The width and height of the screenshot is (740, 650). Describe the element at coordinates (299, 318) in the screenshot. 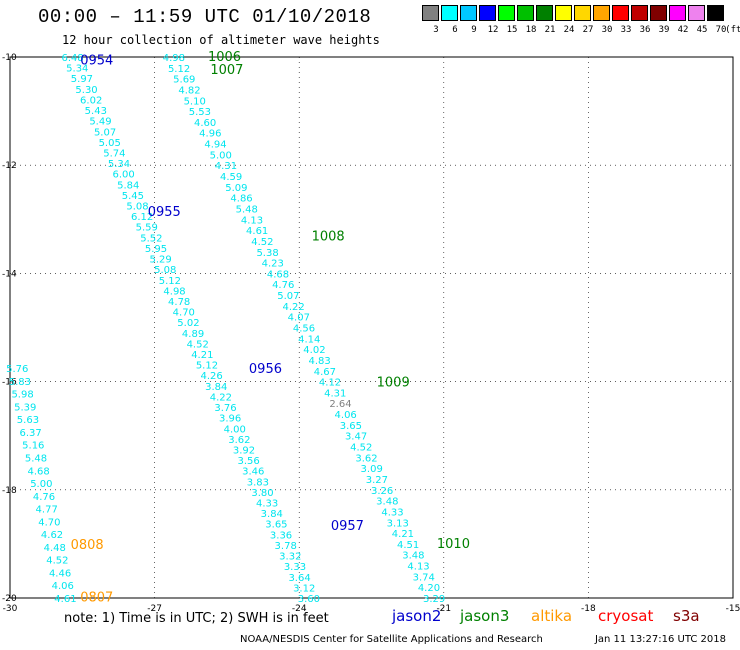

I see `wave-height-value: 4.07` at that location.